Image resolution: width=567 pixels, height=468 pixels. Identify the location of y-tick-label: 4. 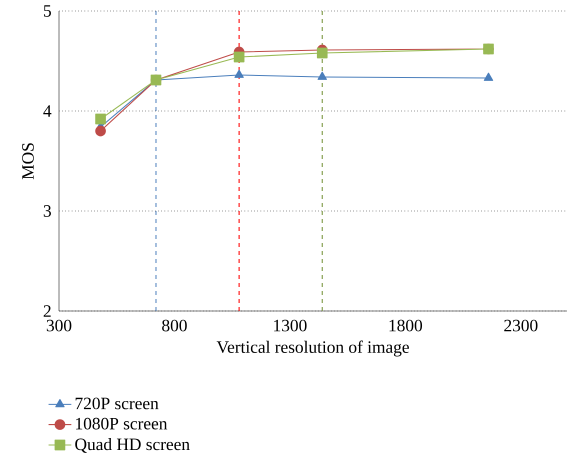
(47, 111).